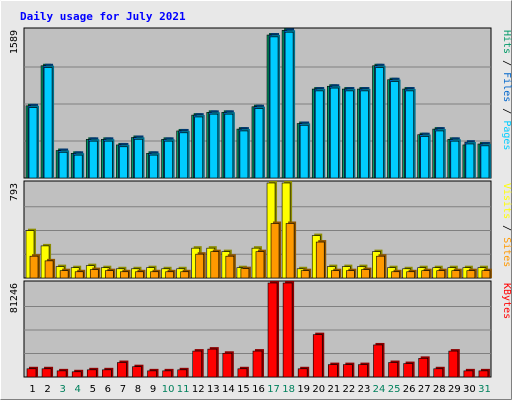  I want to click on x-tick-label-day-19: 19, so click(303, 389).